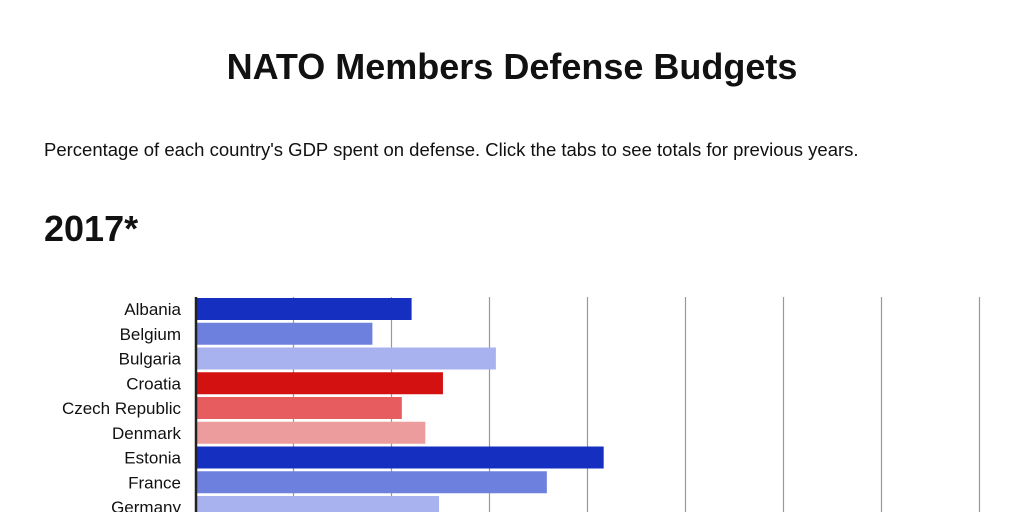  I want to click on bar-czech-republic, so click(299, 408).